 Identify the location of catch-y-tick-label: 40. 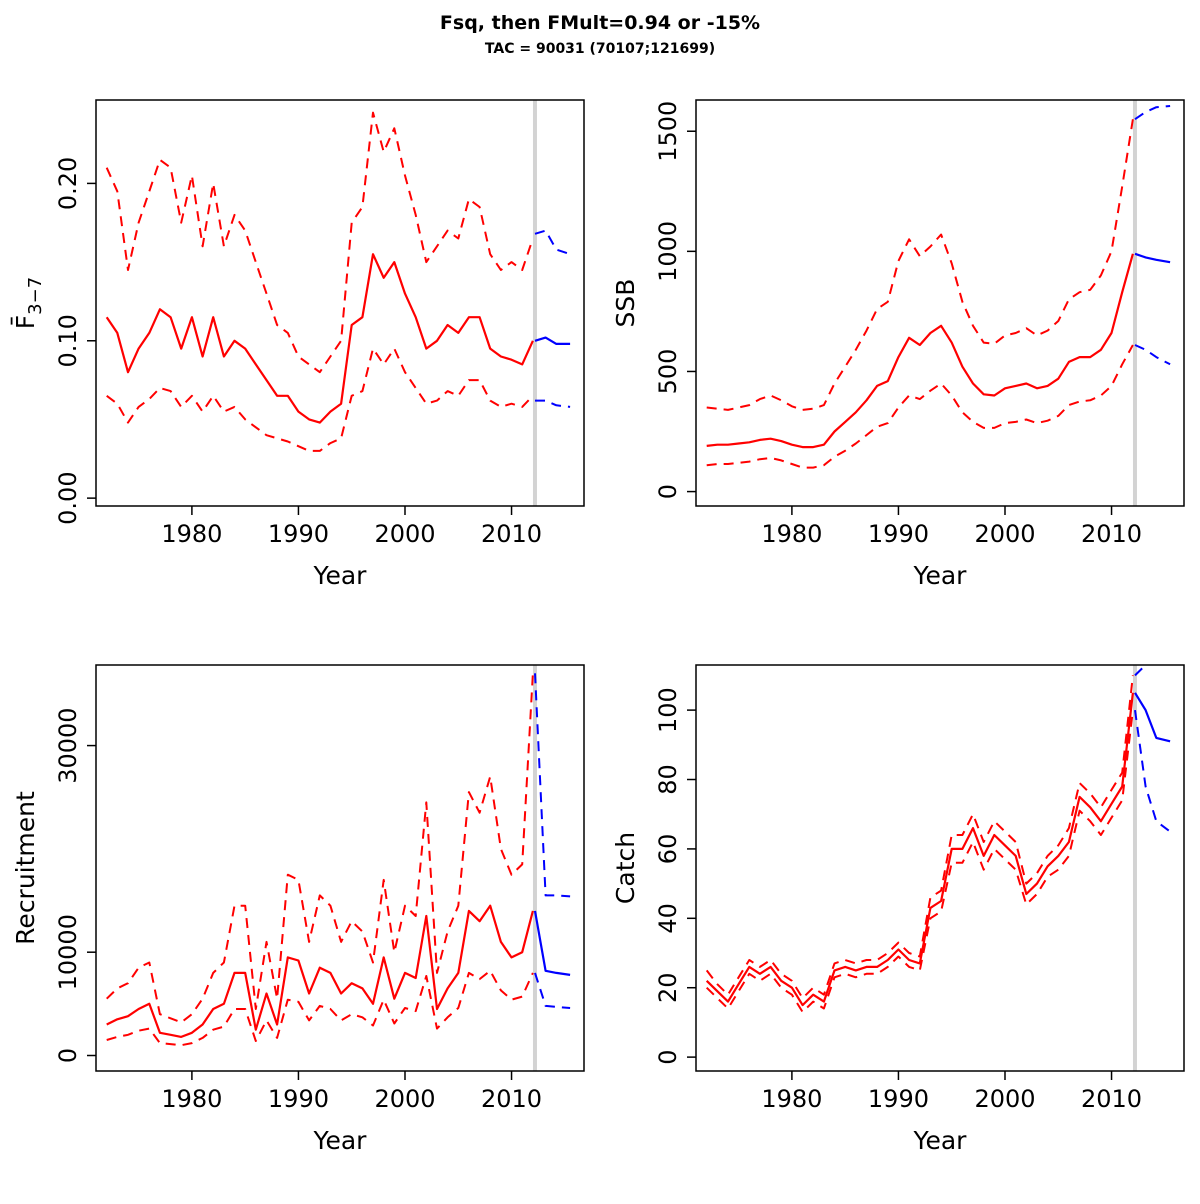
(668, 918).